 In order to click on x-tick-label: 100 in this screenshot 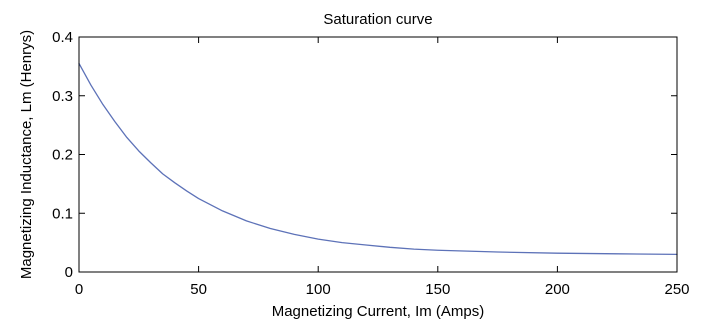, I will do `click(318, 289)`.